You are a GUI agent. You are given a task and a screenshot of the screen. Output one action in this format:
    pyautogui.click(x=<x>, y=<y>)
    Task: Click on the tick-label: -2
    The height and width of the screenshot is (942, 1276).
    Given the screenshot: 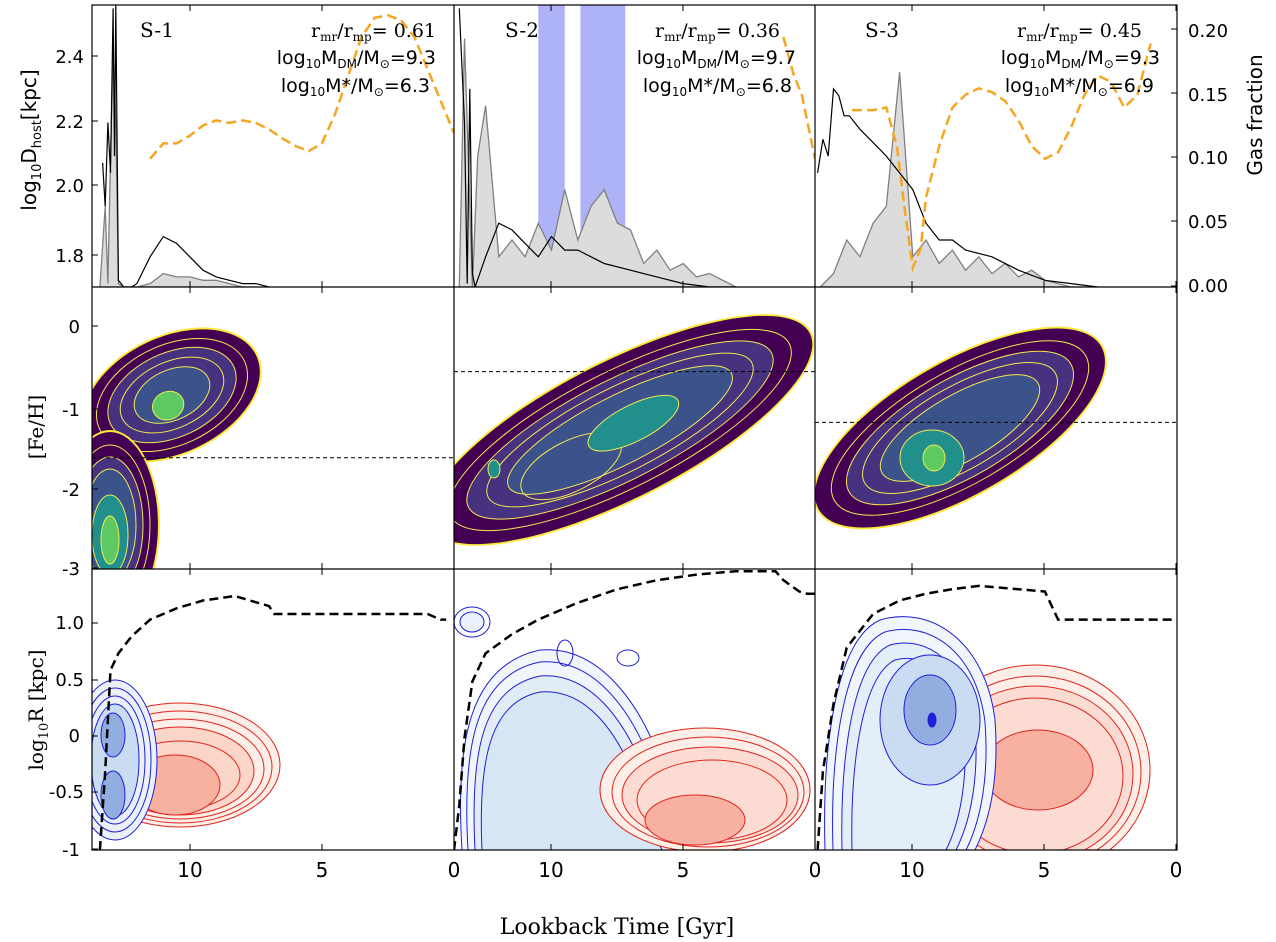 What is the action you would take?
    pyautogui.click(x=71, y=490)
    